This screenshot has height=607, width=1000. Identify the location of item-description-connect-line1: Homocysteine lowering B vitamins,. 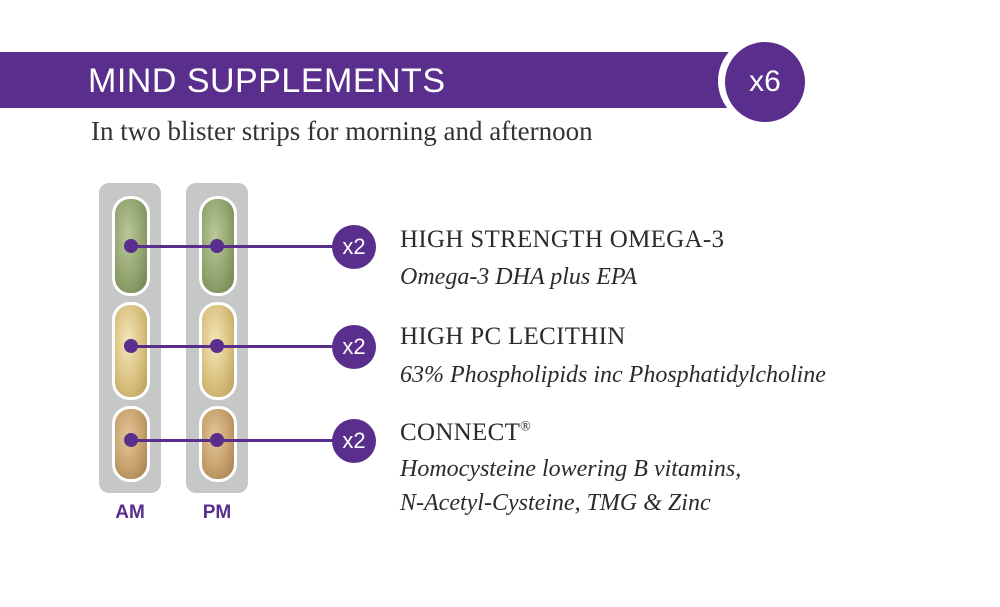
(571, 469).